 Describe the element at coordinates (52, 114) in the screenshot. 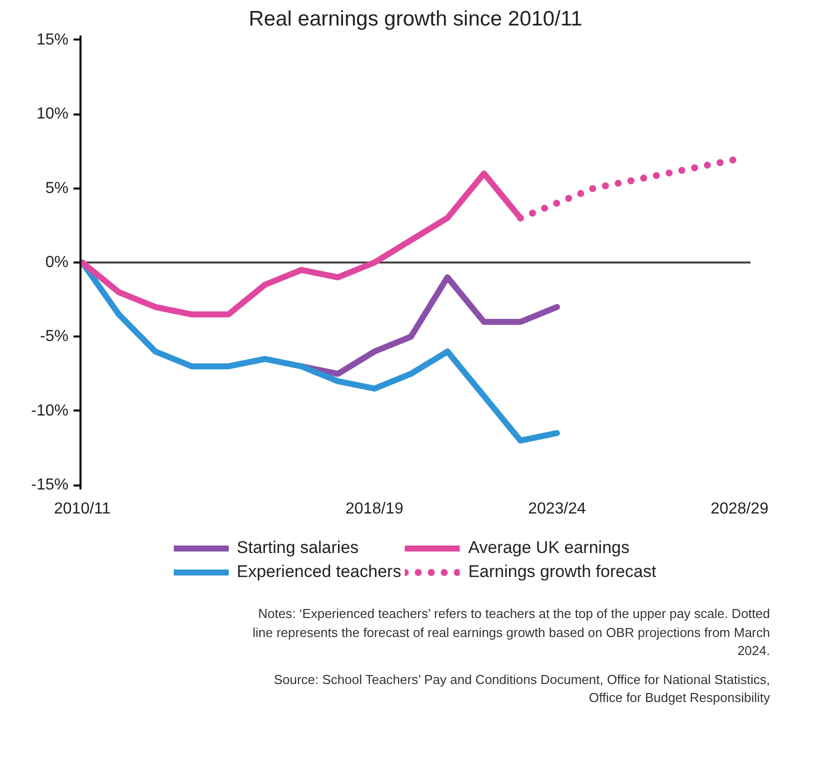

I see `y-tick-label: 10%` at that location.